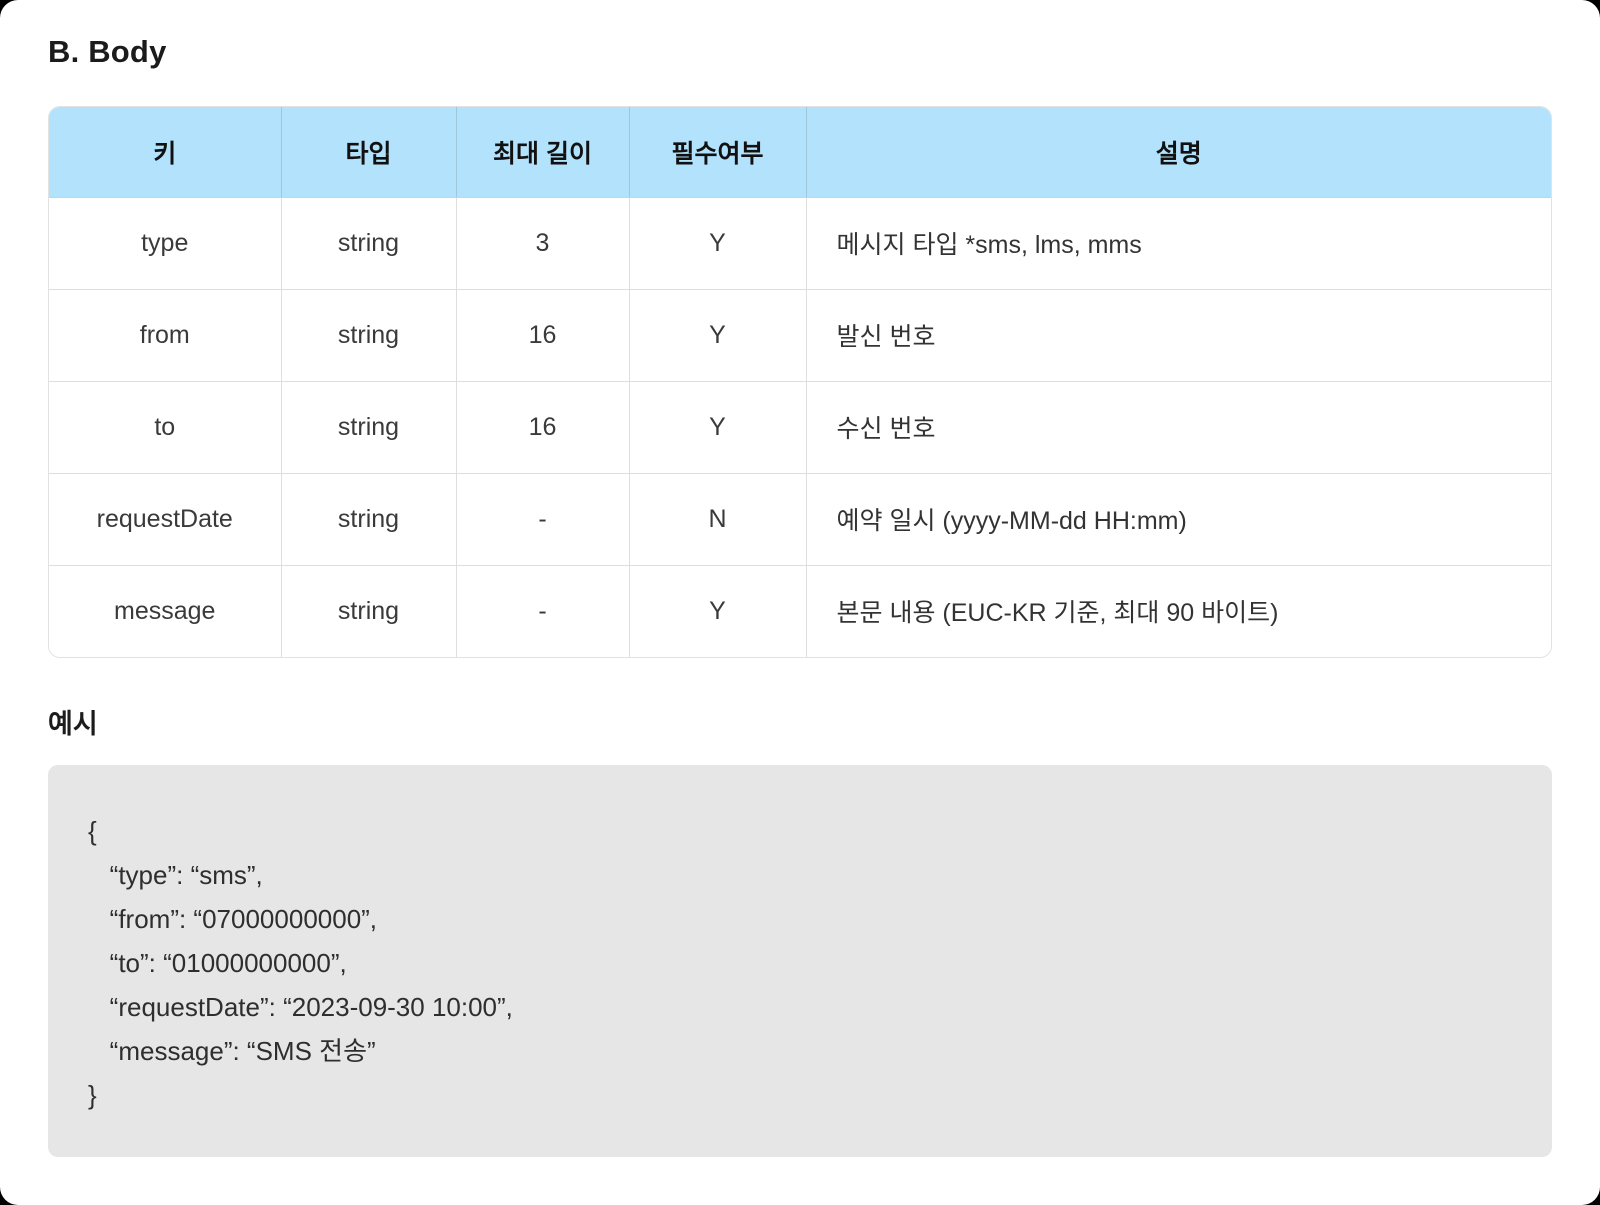 This screenshot has width=1600, height=1205. Describe the element at coordinates (107, 51) in the screenshot. I see `page-title: B. Body` at that location.